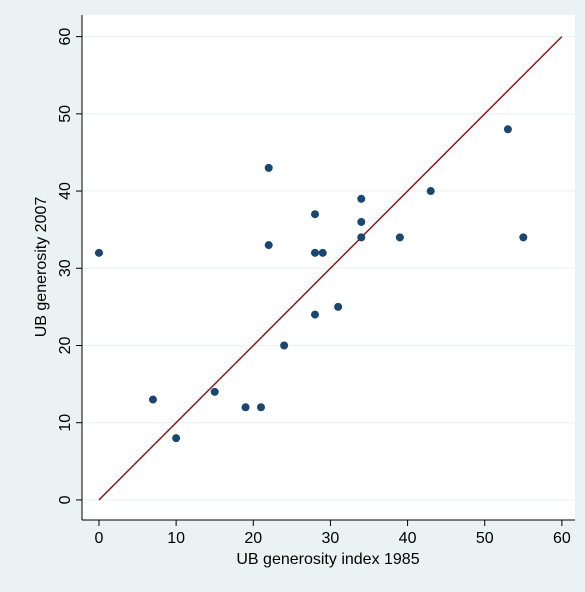 Image resolution: width=585 pixels, height=592 pixels. What do you see at coordinates (65, 37) in the screenshot?
I see `y-tick-label: 60` at bounding box center [65, 37].